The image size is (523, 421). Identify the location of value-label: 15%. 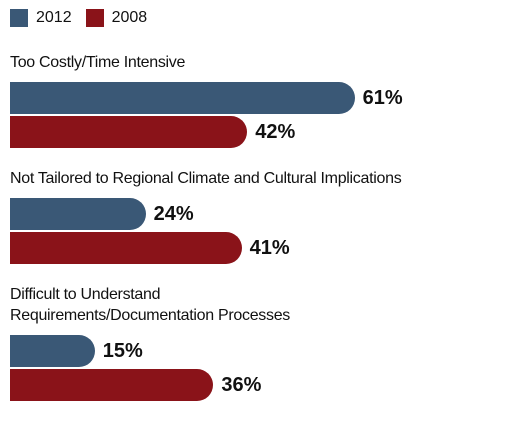
(122, 350).